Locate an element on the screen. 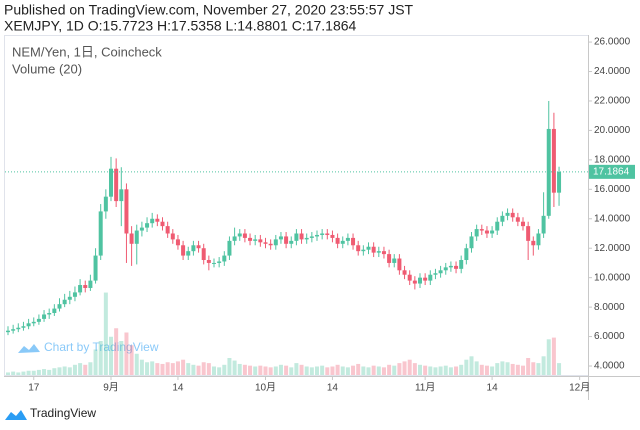  y-tick-label: 18.0000 is located at coordinates (612, 160).